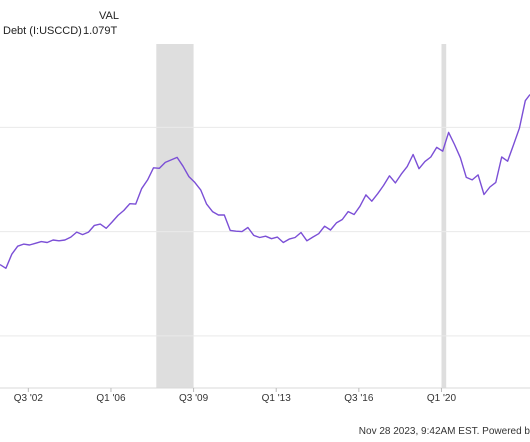 The width and height of the screenshot is (530, 442). What do you see at coordinates (29, 398) in the screenshot?
I see `x-tick-label-0: Q3 '02` at bounding box center [29, 398].